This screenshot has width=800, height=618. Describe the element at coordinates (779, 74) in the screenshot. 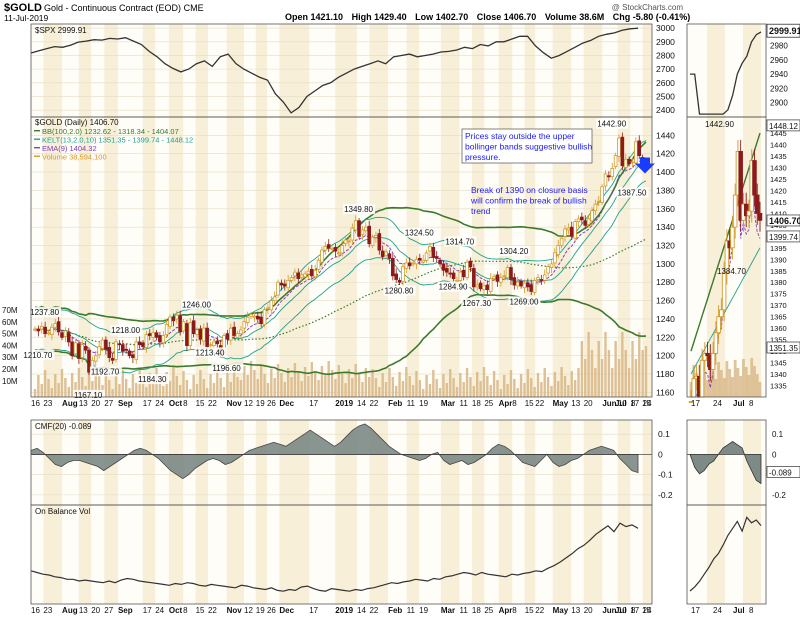

I see `zoom-spx-tick-label: 2940` at that location.